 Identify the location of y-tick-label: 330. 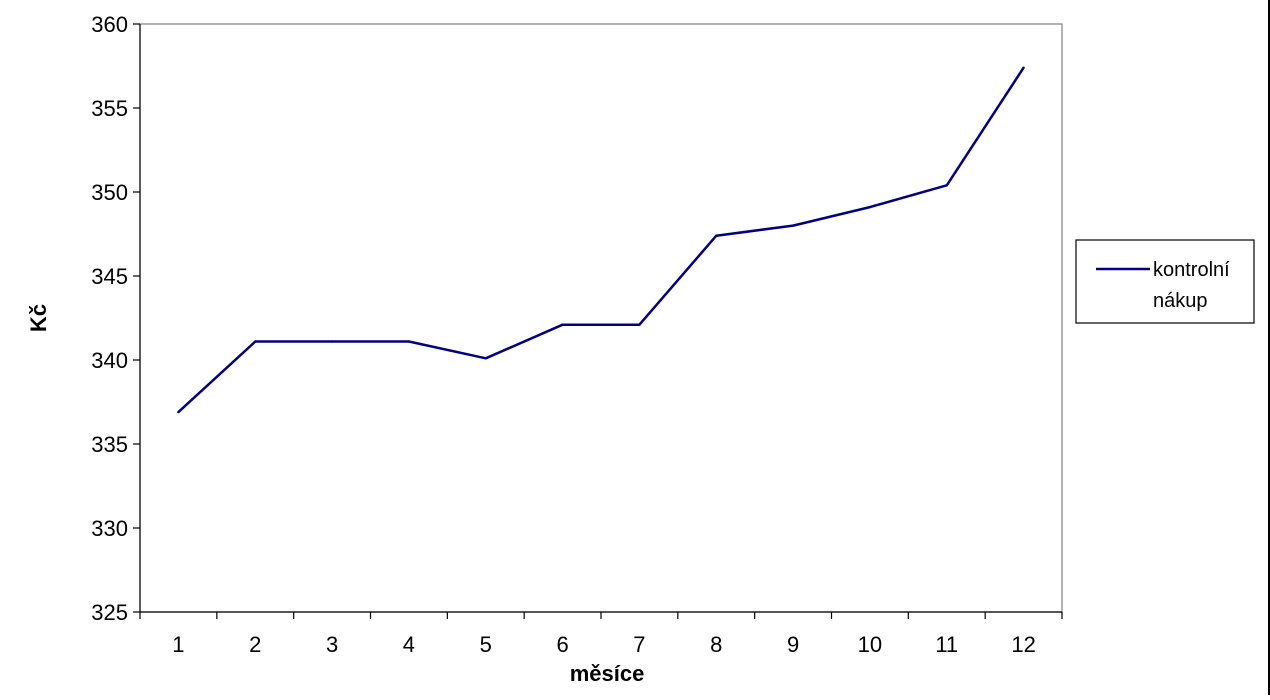
(109, 528).